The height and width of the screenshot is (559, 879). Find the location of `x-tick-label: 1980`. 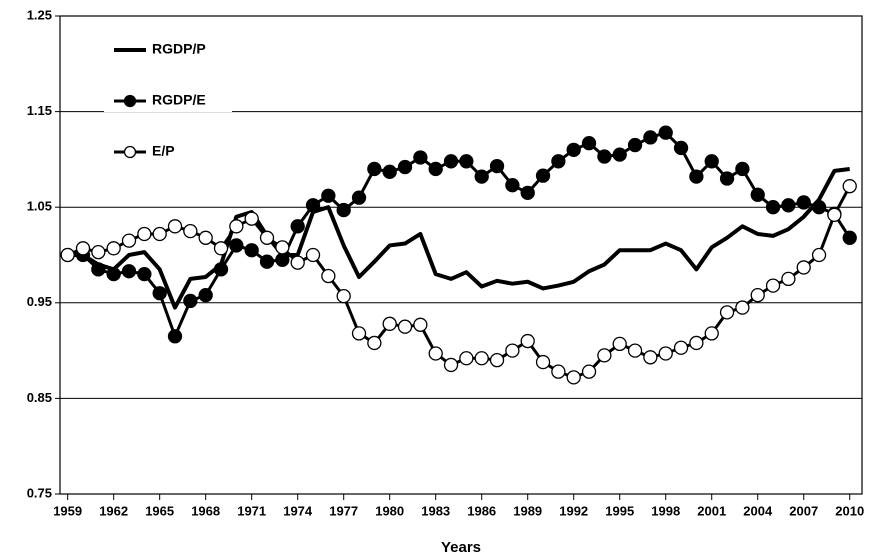

x-tick-label: 1980 is located at coordinates (389, 510).